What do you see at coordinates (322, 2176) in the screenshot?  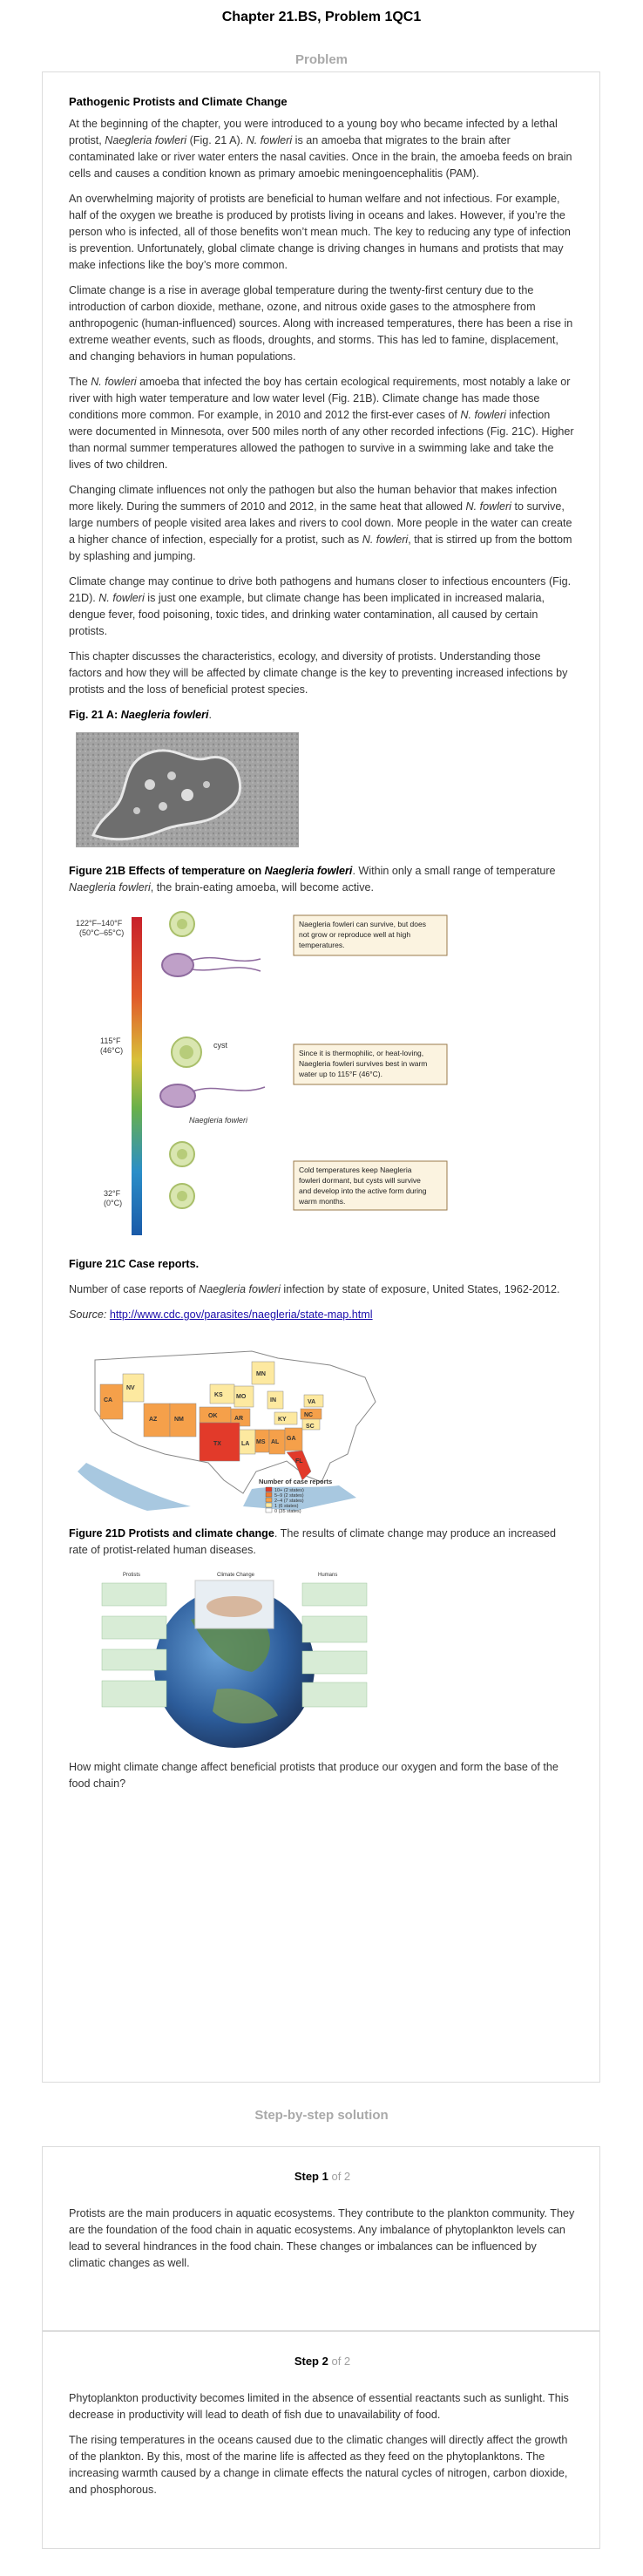 I see `step-1-heading: Step 1 of 2` at bounding box center [322, 2176].